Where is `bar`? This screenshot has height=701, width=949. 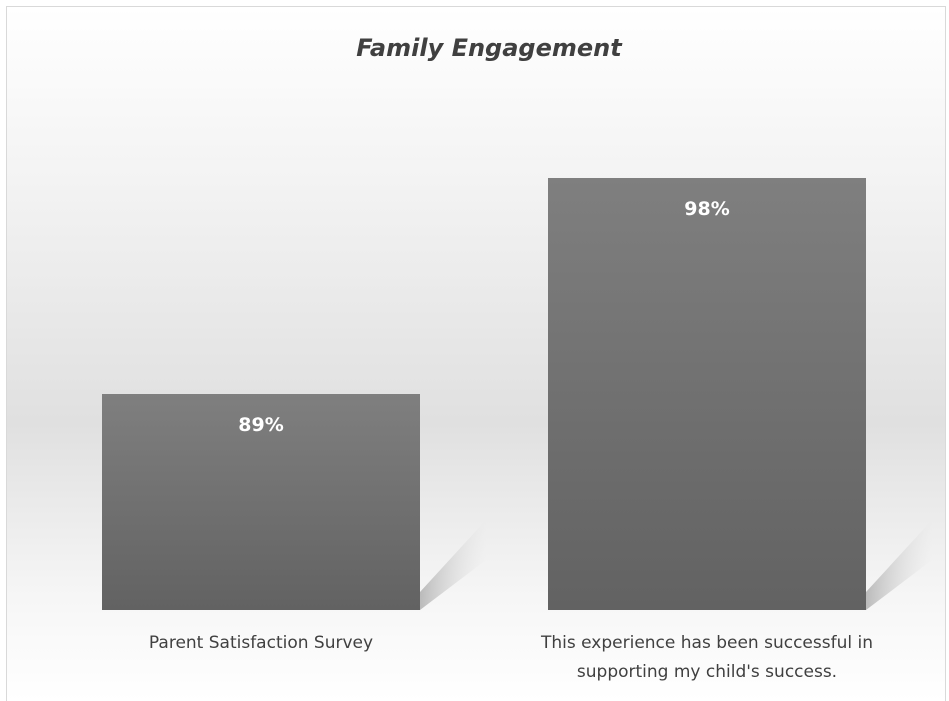 bar is located at coordinates (261, 502).